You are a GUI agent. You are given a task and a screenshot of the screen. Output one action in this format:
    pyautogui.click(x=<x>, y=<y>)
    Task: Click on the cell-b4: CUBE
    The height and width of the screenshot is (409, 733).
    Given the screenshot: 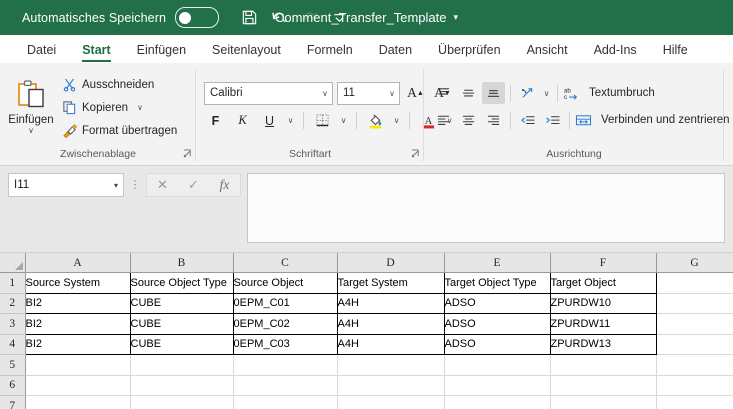 What is the action you would take?
    pyautogui.click(x=181, y=344)
    